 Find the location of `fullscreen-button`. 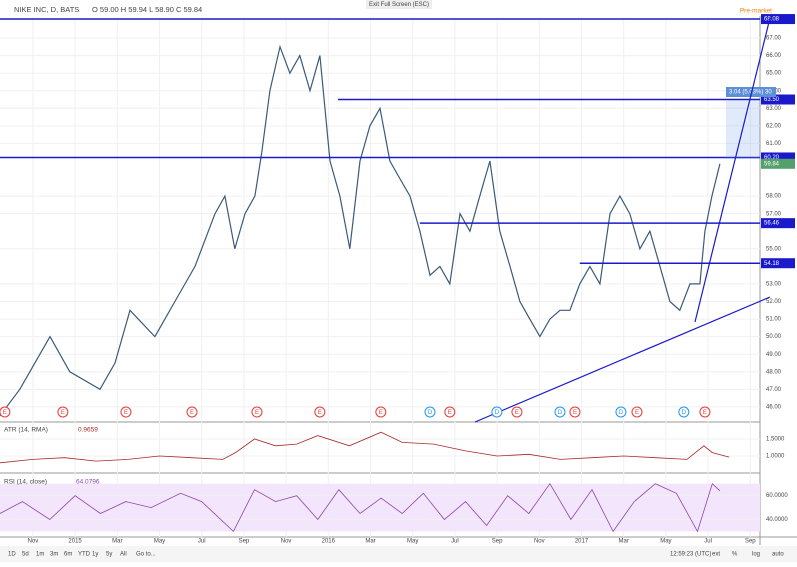

fullscreen-button is located at coordinates (399, 4).